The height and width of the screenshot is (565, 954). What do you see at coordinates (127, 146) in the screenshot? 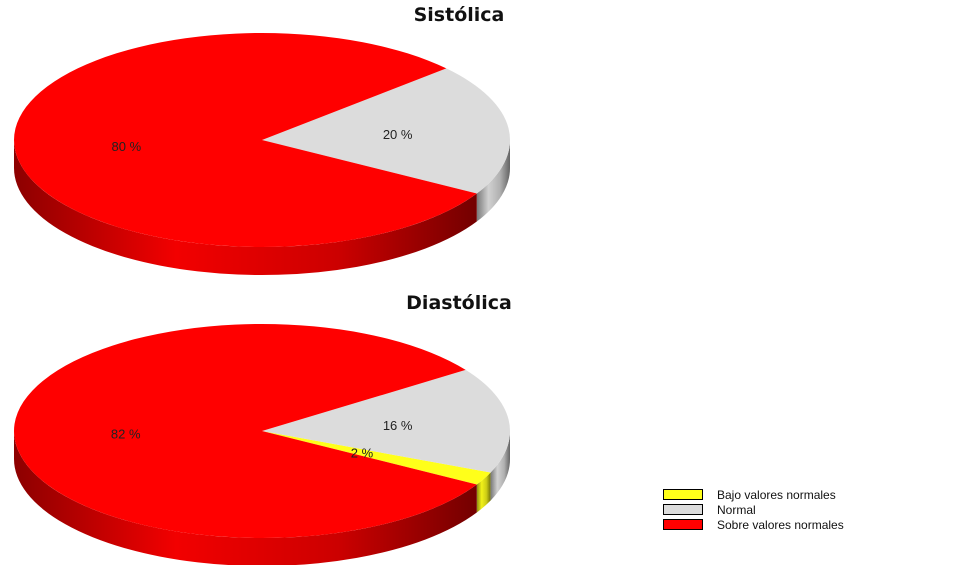
I see `pie-label-0-sobre-valores-normales: 80 %` at bounding box center [127, 146].